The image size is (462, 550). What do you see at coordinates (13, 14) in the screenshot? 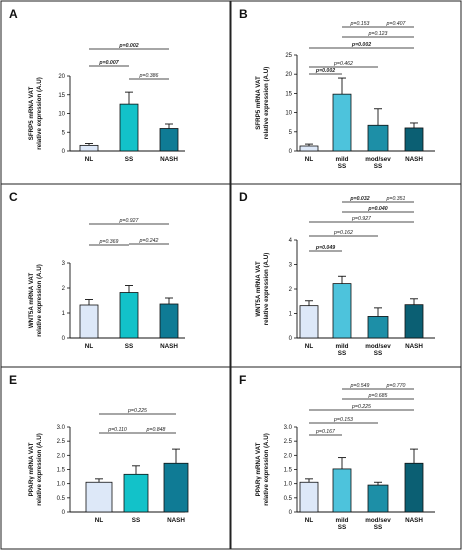
I see `panel-letter: A` at bounding box center [13, 14].